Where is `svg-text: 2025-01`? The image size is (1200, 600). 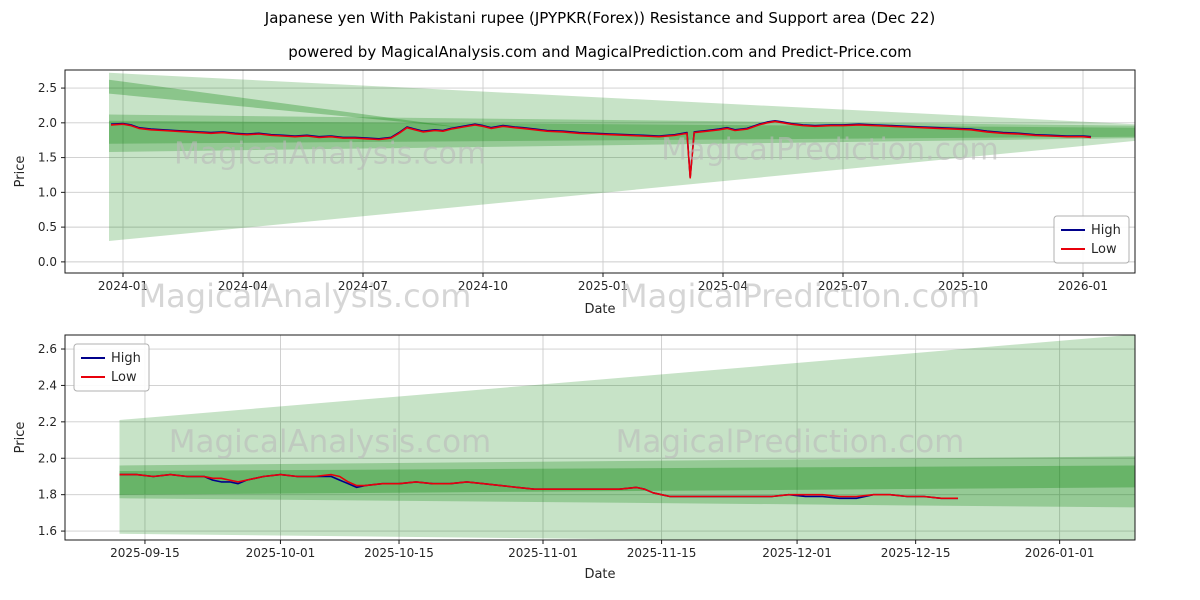 svg-text: 2025-01 is located at coordinates (603, 286).